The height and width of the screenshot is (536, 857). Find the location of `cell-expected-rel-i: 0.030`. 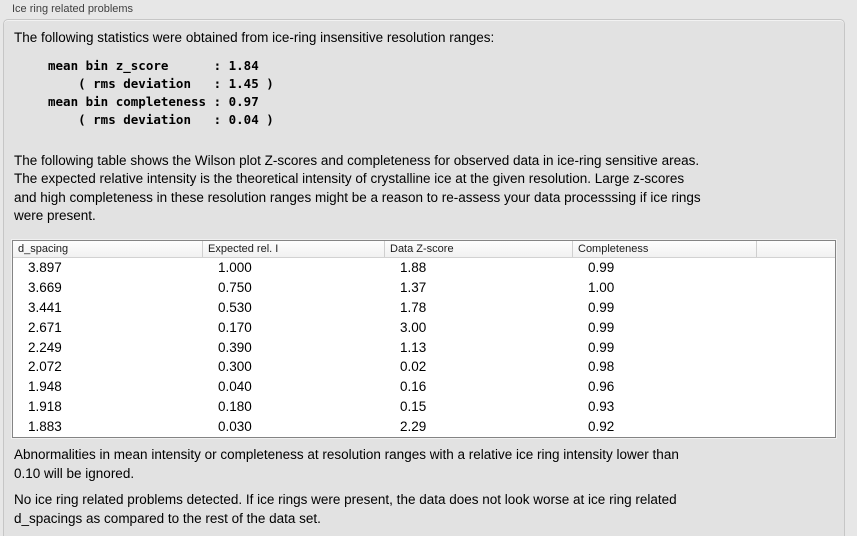

cell-expected-rel-i: 0.030 is located at coordinates (235, 427).